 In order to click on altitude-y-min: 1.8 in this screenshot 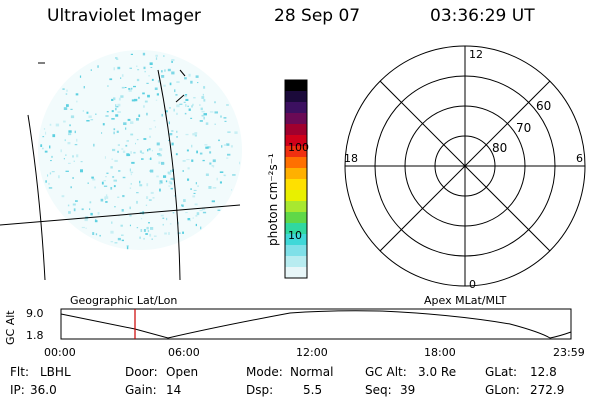, I will do `click(35, 335)`.